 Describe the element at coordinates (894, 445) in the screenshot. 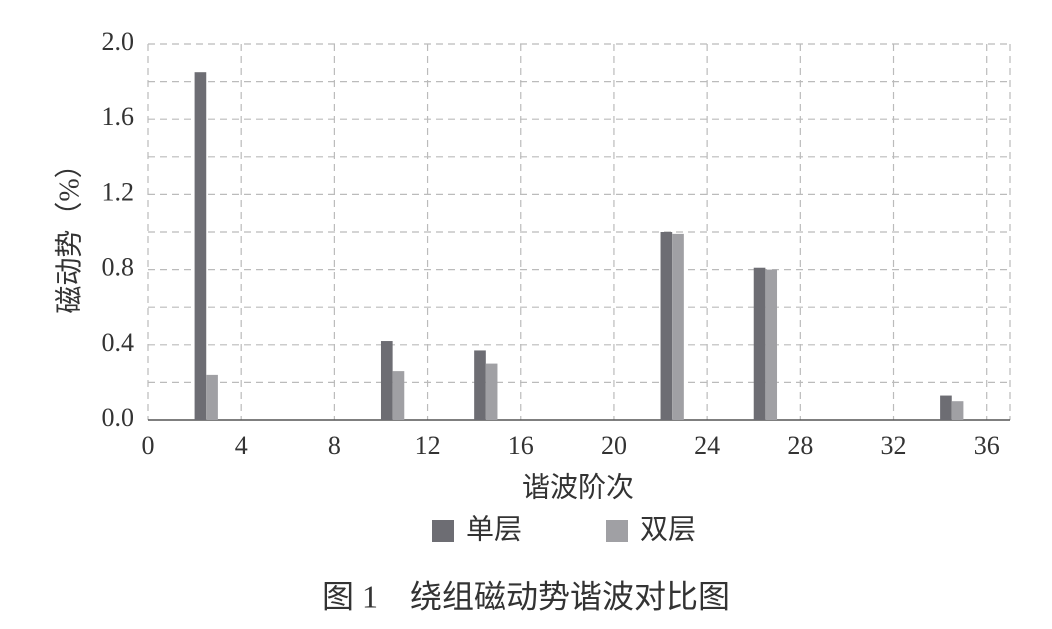

I see `x-tick-label: 32` at that location.